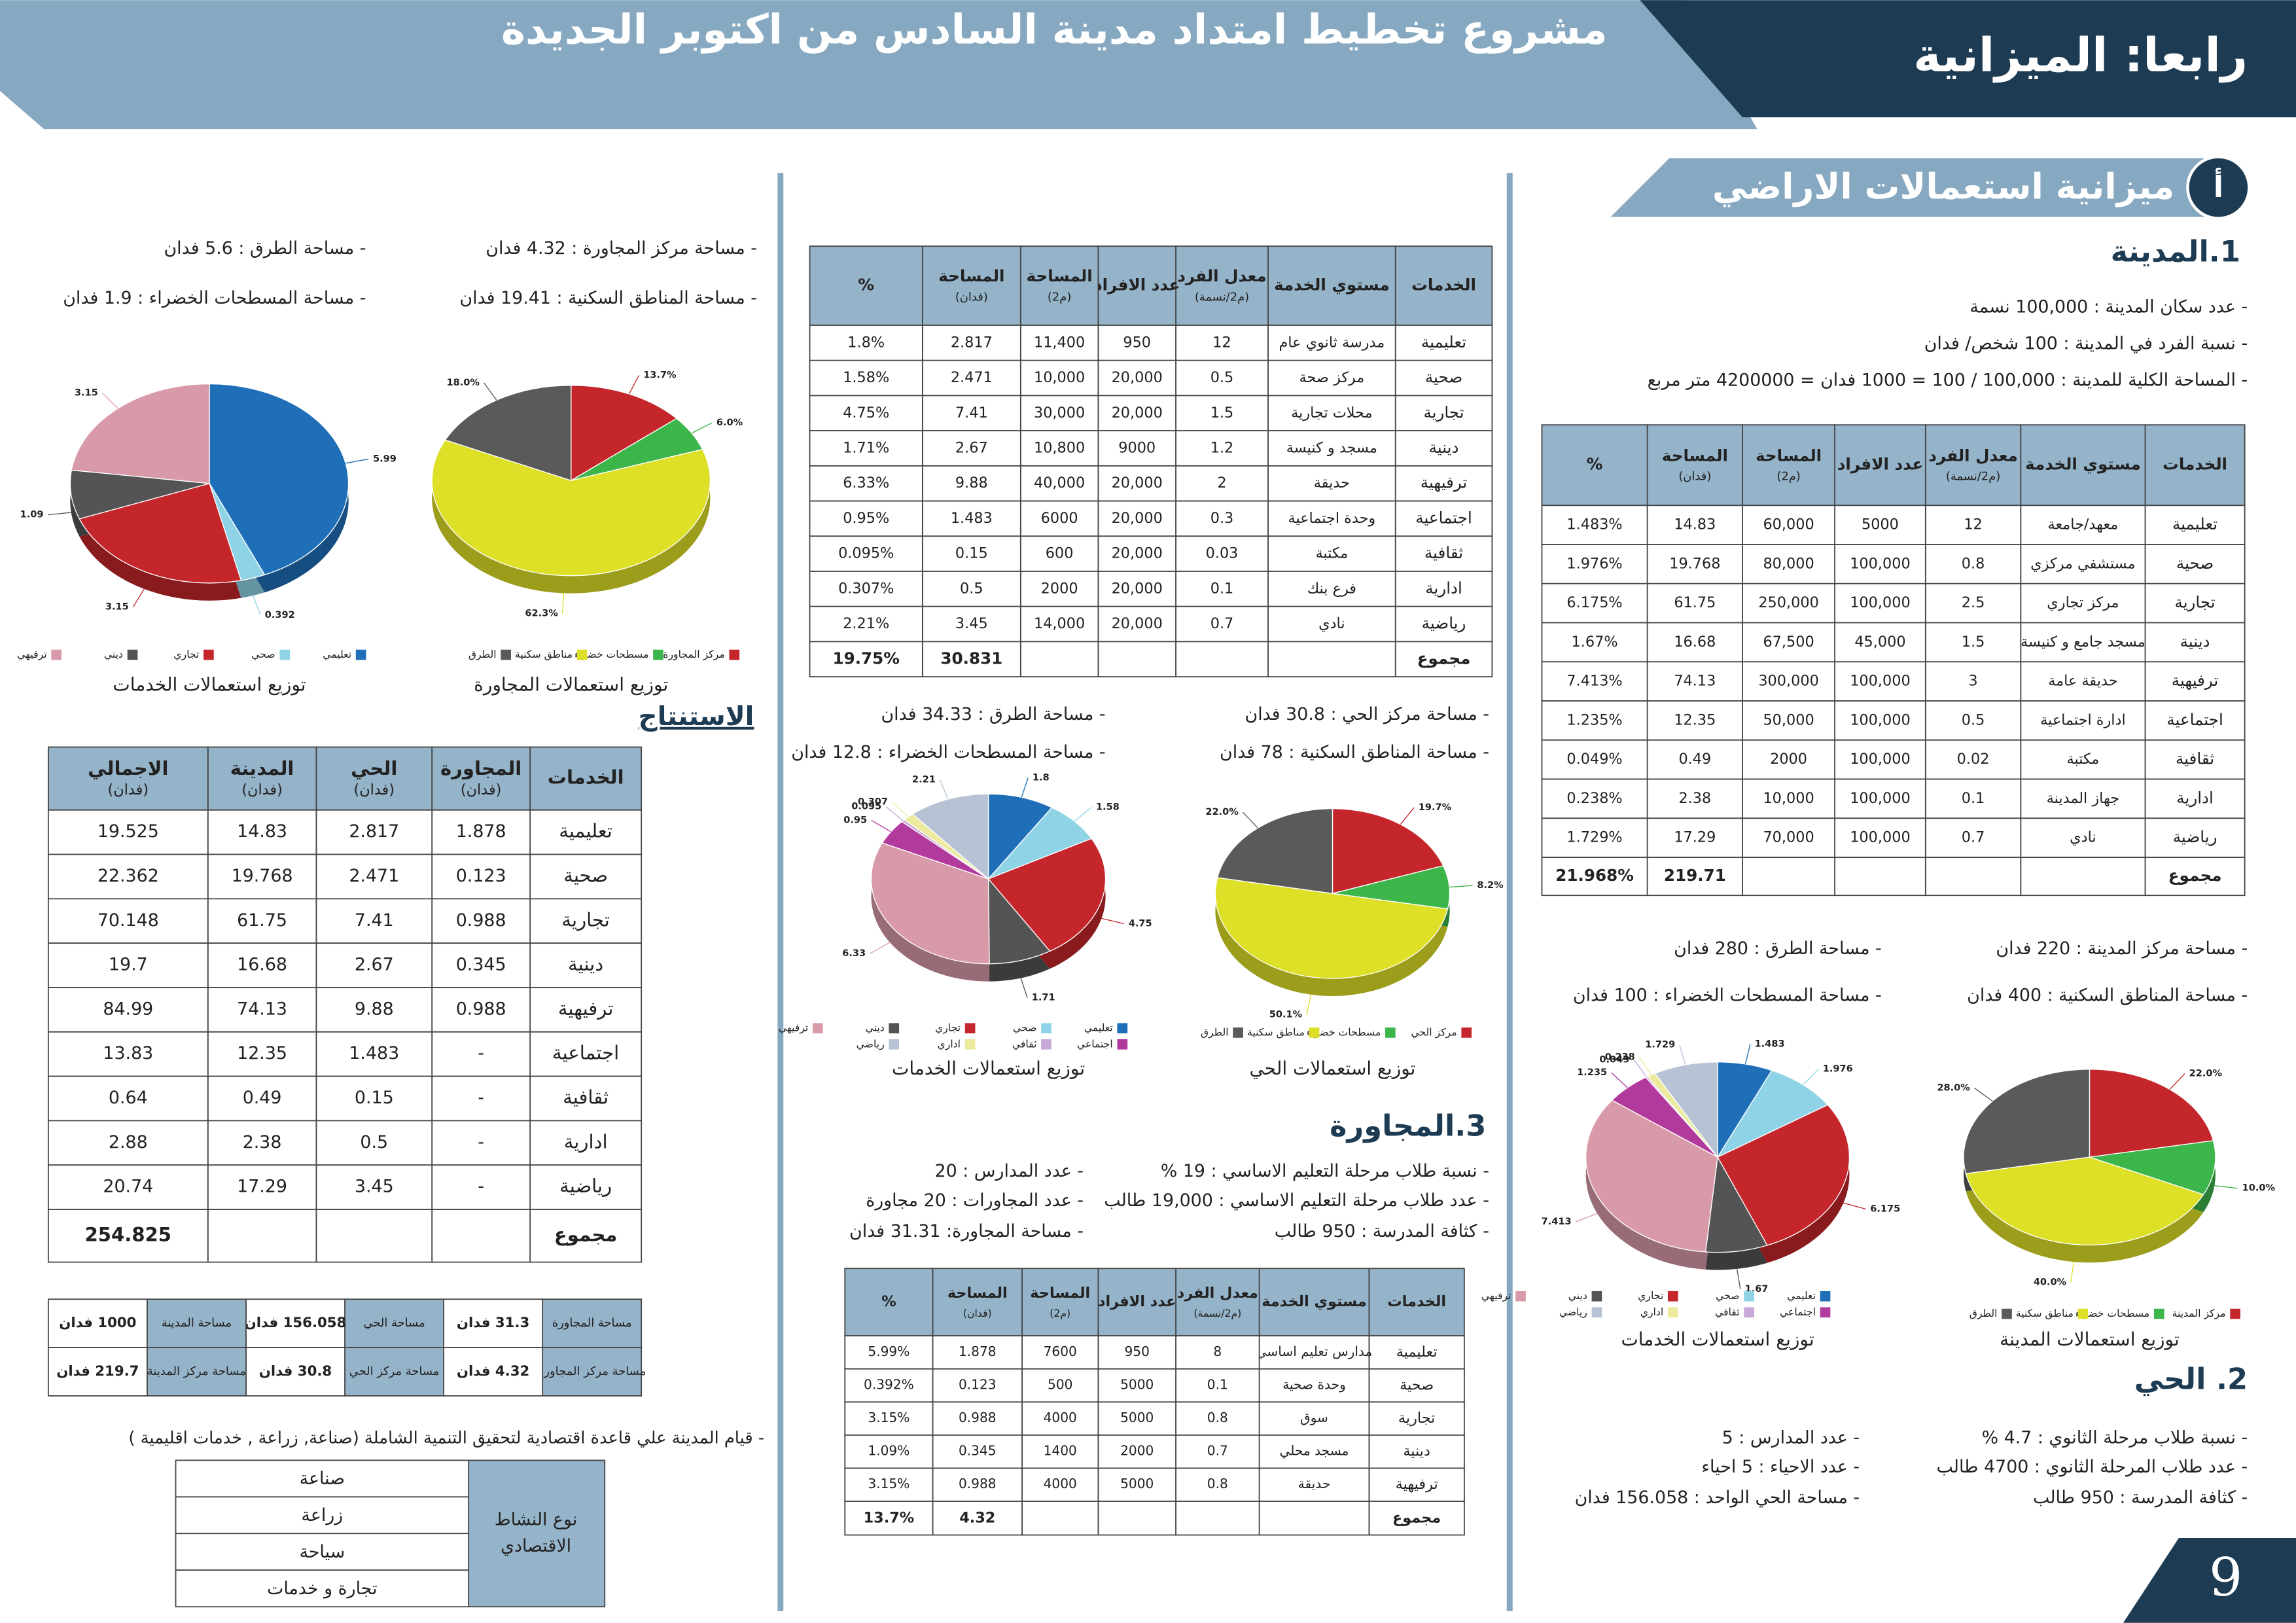 This screenshot has height=1623, width=2296. What do you see at coordinates (1059, 623) in the screenshot?
I see `table-cell-text: 14,000` at bounding box center [1059, 623].